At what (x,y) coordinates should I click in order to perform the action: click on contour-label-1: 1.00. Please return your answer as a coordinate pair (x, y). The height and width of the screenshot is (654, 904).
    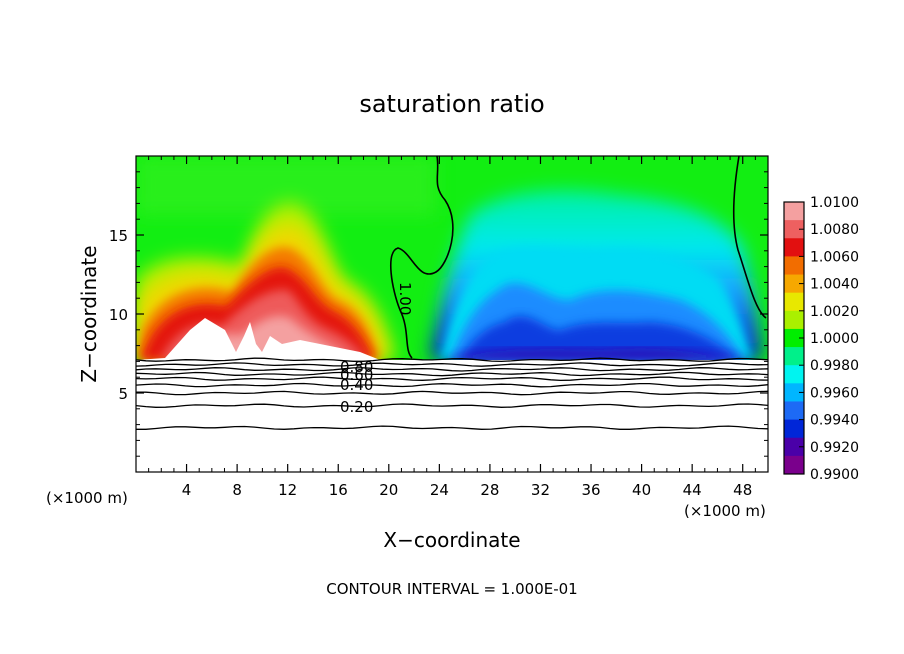
    Looking at the image, I should click on (405, 298).